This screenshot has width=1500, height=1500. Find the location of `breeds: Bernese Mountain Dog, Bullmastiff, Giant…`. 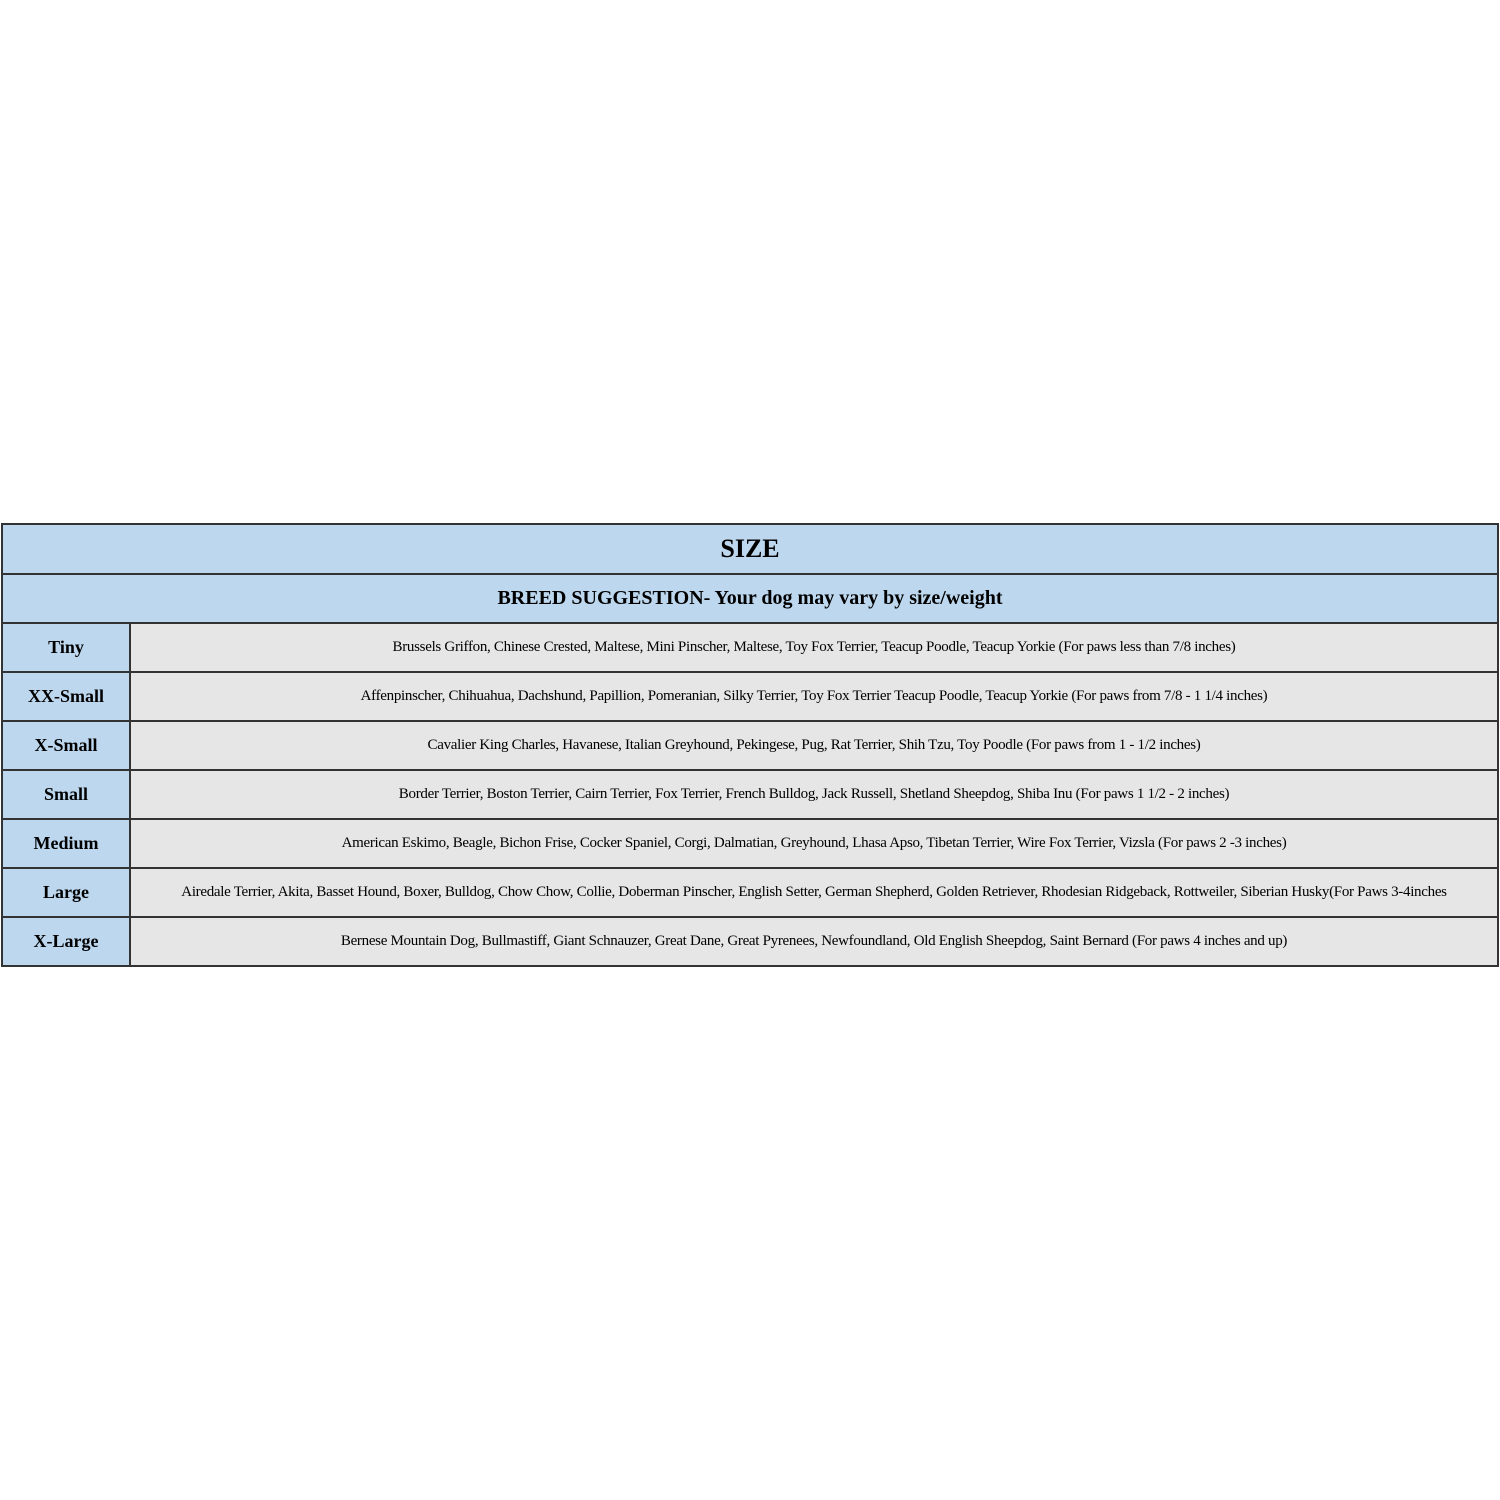

breeds: Bernese Mountain Dog, Bullmastiff, Giant… is located at coordinates (814, 941).